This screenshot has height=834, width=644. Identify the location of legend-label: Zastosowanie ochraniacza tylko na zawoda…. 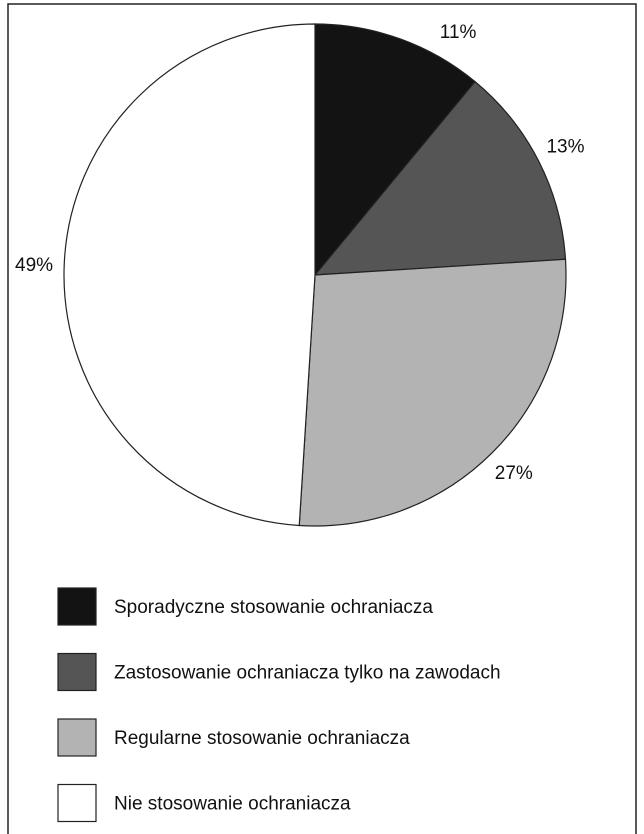
(307, 673).